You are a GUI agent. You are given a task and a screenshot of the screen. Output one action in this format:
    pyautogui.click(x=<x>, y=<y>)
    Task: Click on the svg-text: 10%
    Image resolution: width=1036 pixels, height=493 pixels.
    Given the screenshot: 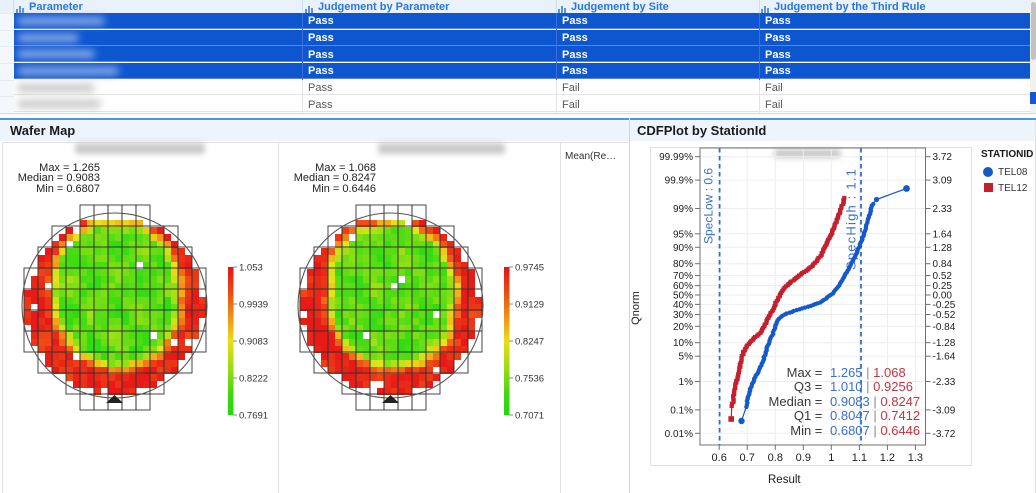 What is the action you would take?
    pyautogui.click(x=683, y=343)
    